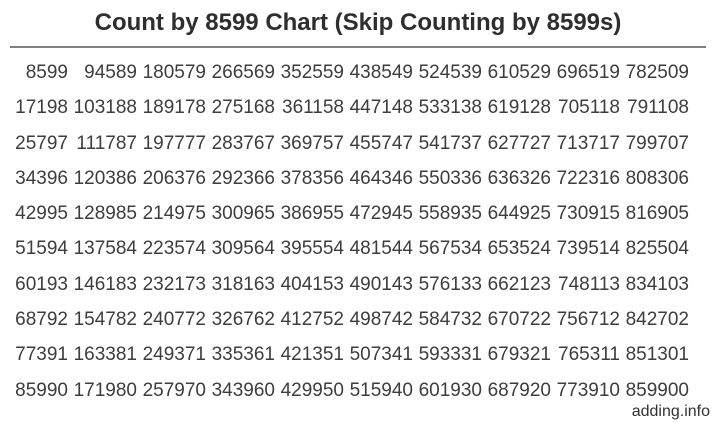 Image resolution: width=716 pixels, height=430 pixels. I want to click on table-cell: 782509, so click(657, 72).